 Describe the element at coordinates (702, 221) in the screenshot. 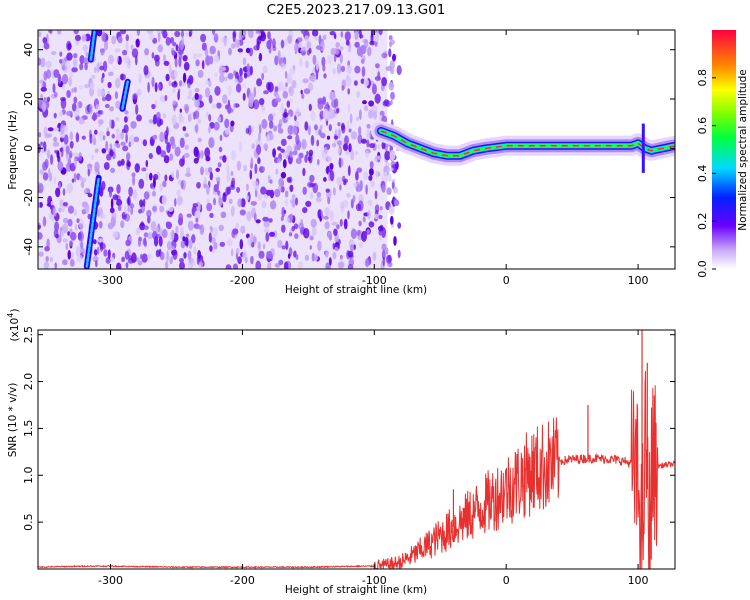

I see `colorbar-tick-label: 0.2` at that location.